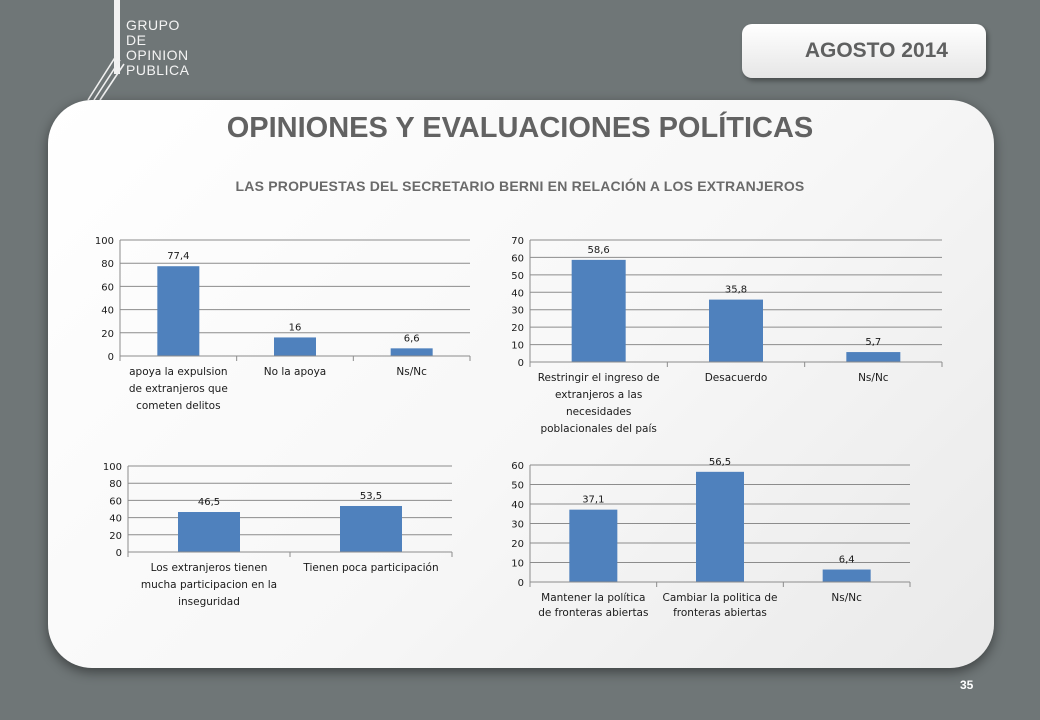  Describe the element at coordinates (873, 342) in the screenshot. I see `data-label: 5,7` at that location.